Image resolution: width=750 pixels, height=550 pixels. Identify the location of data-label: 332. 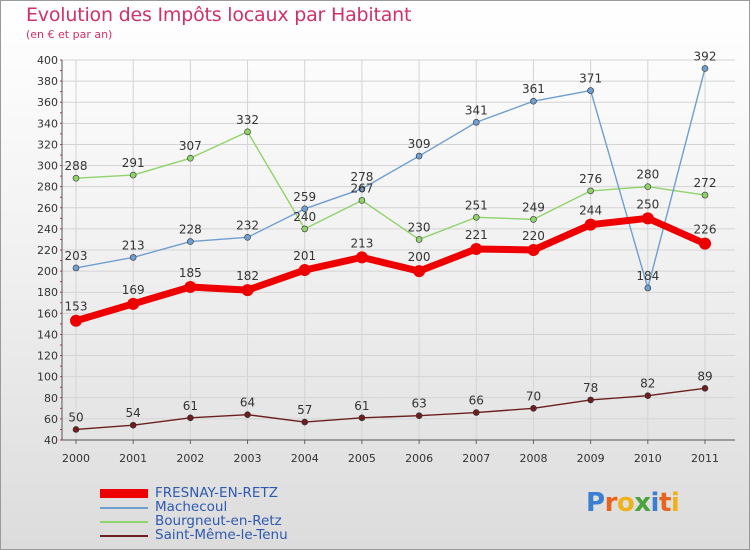
(247, 120).